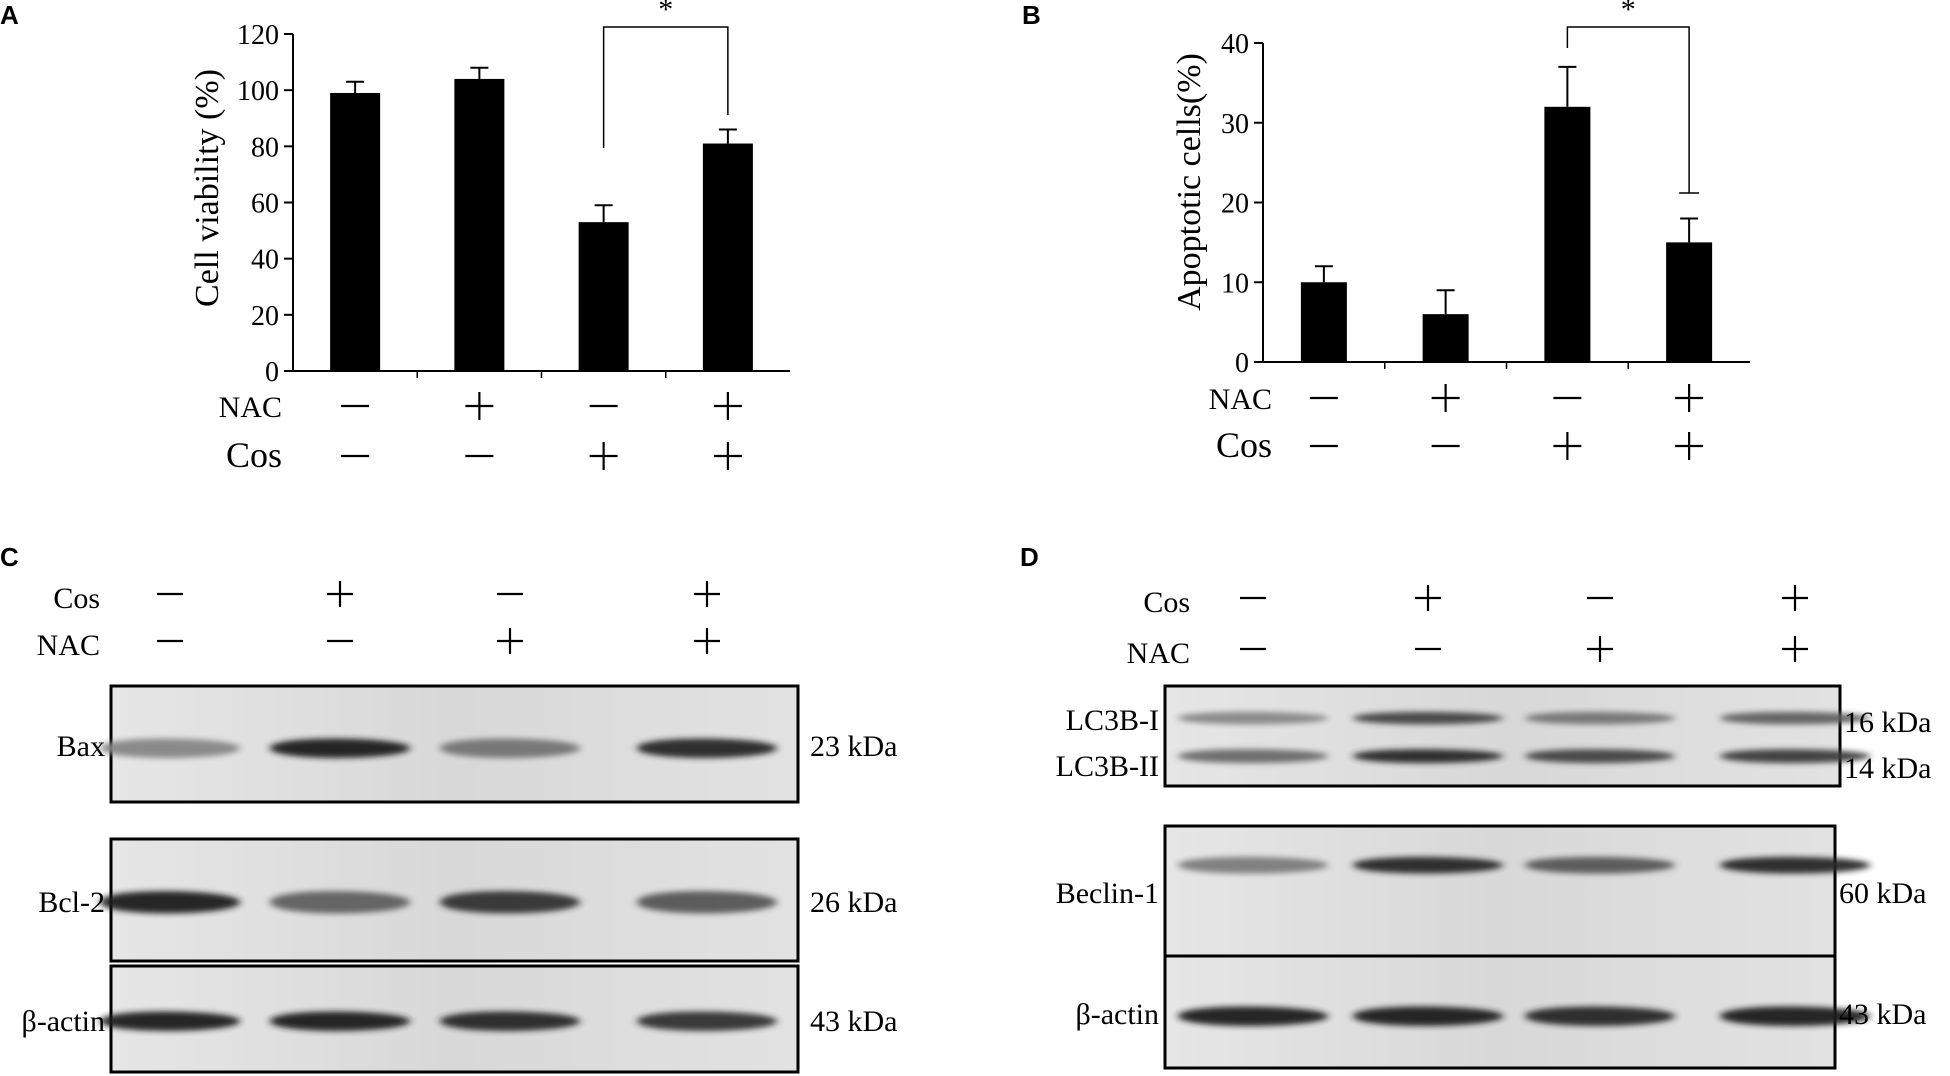  Describe the element at coordinates (272, 372) in the screenshot. I see `y-tick-label: 0` at that location.